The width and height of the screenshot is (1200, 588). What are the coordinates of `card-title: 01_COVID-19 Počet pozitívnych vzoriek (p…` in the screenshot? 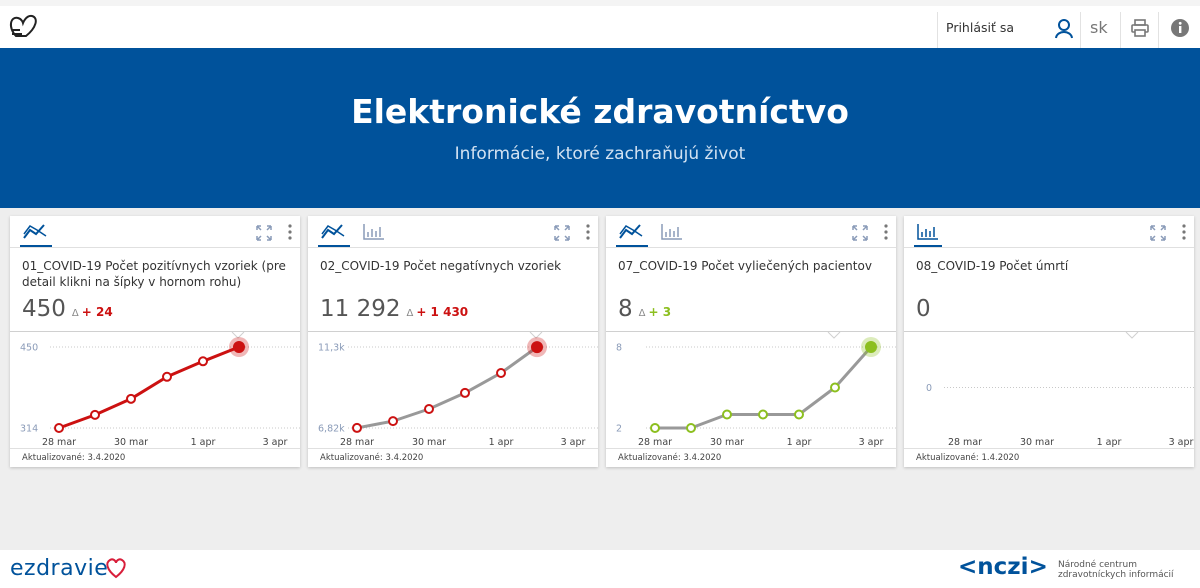 It's located at (154, 274).